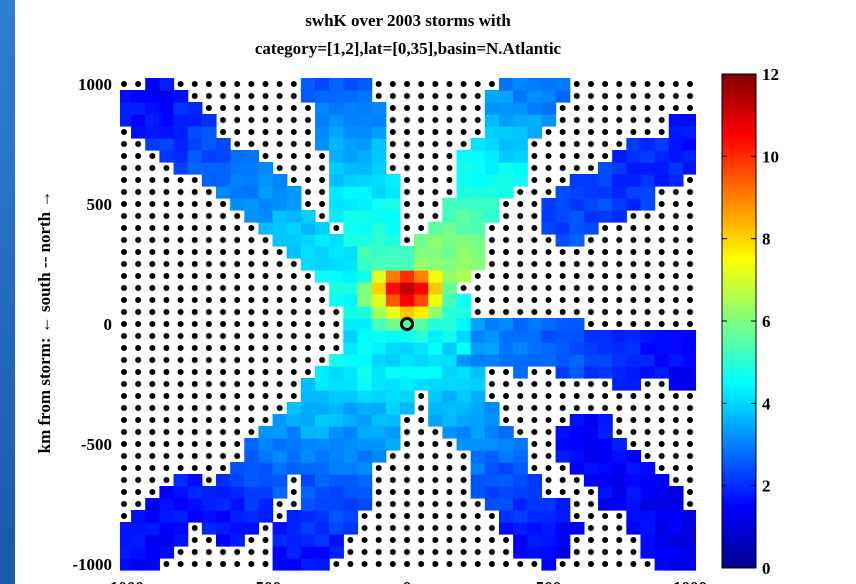 This screenshot has height=584, width=856. I want to click on y-tick-label: -500, so click(96, 444).